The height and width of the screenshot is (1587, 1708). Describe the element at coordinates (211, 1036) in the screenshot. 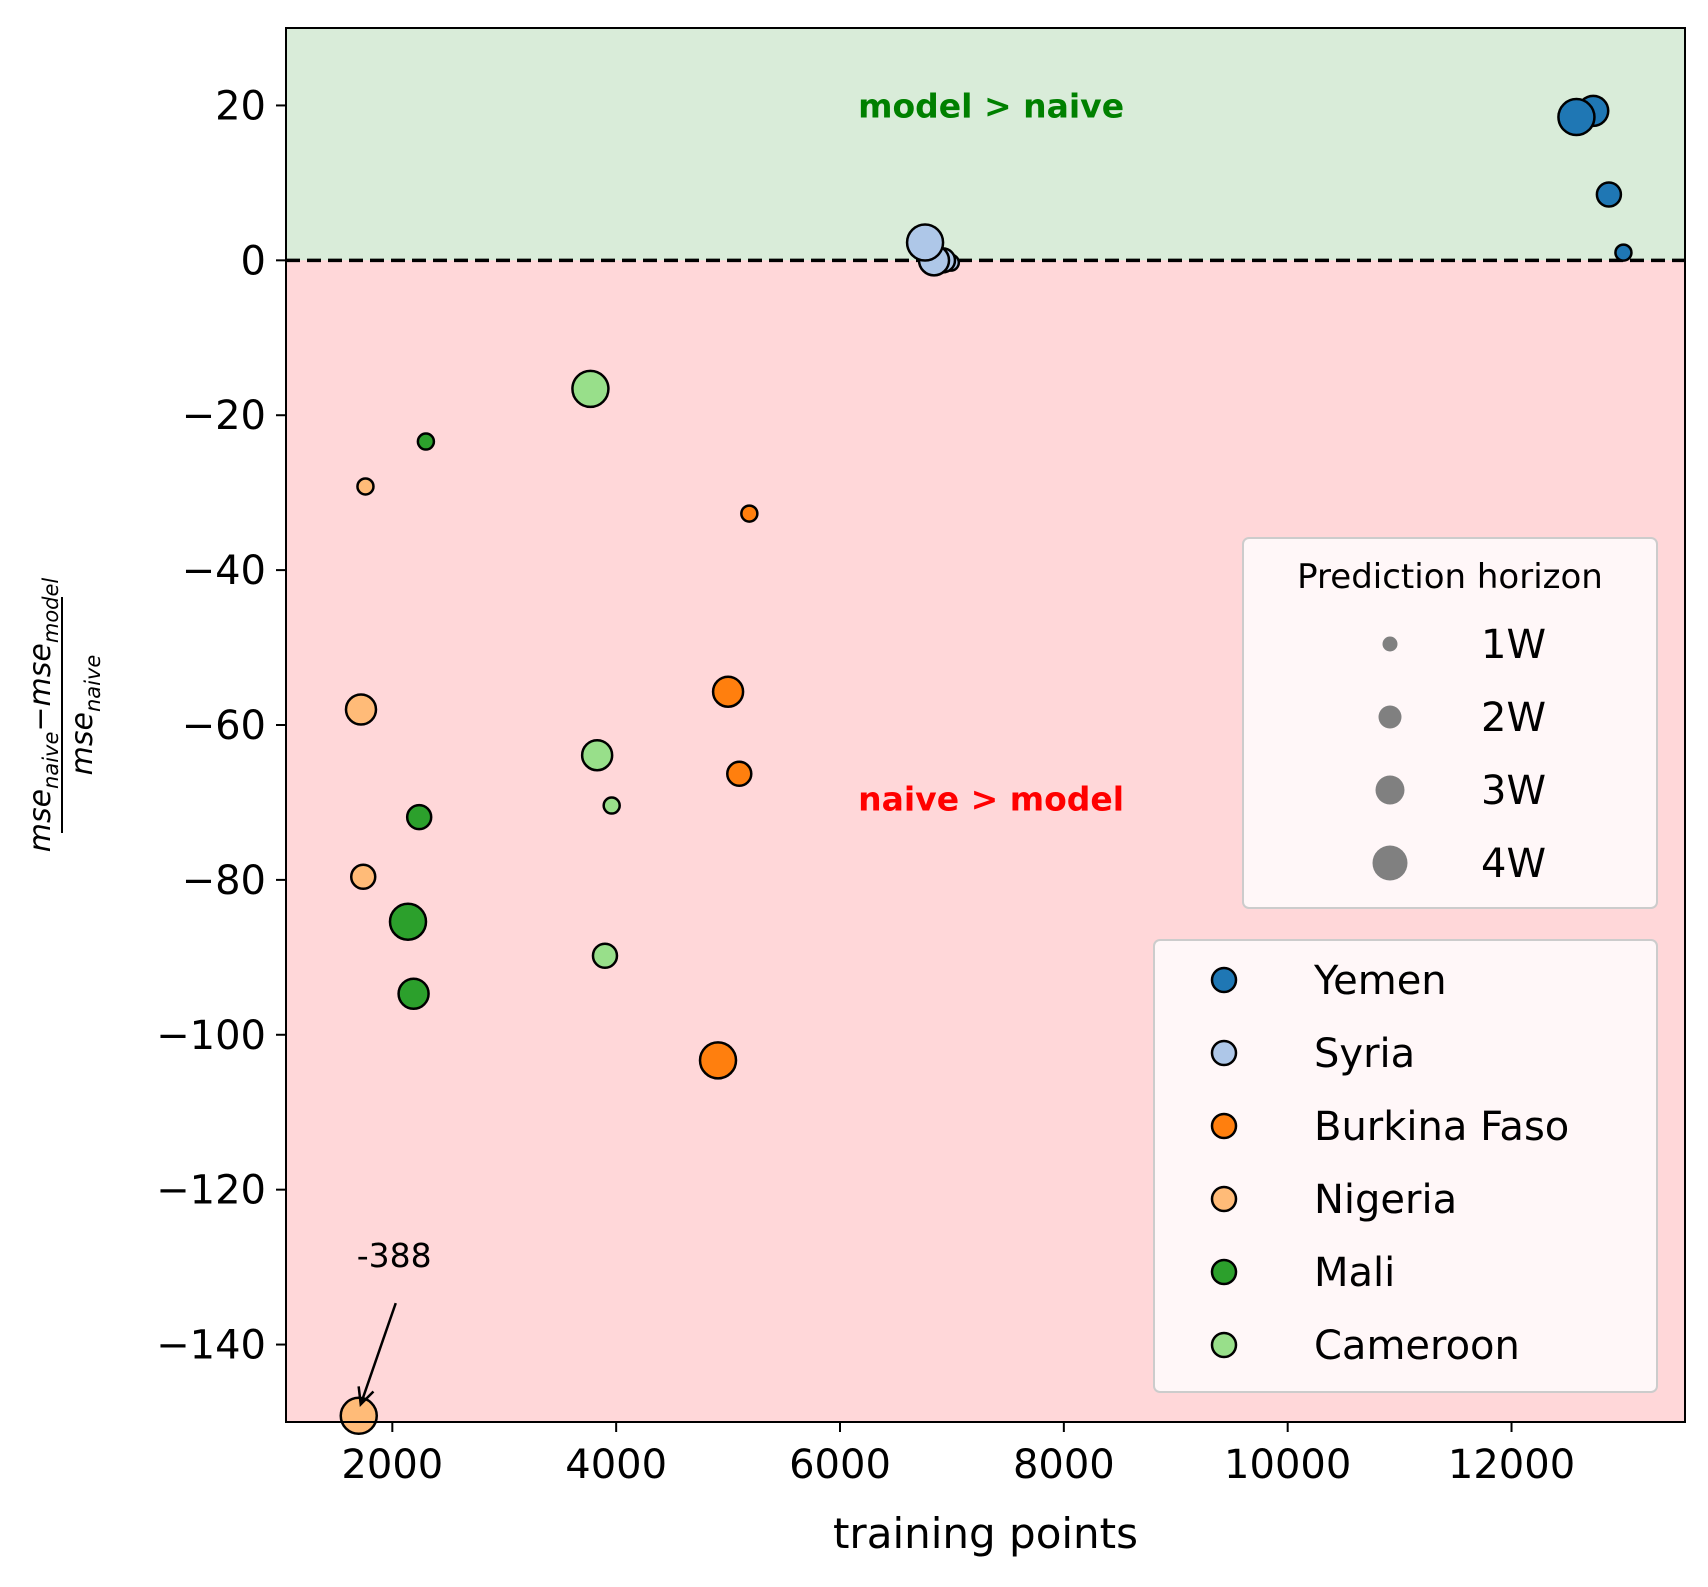

I see `y-tick-label: −100` at that location.